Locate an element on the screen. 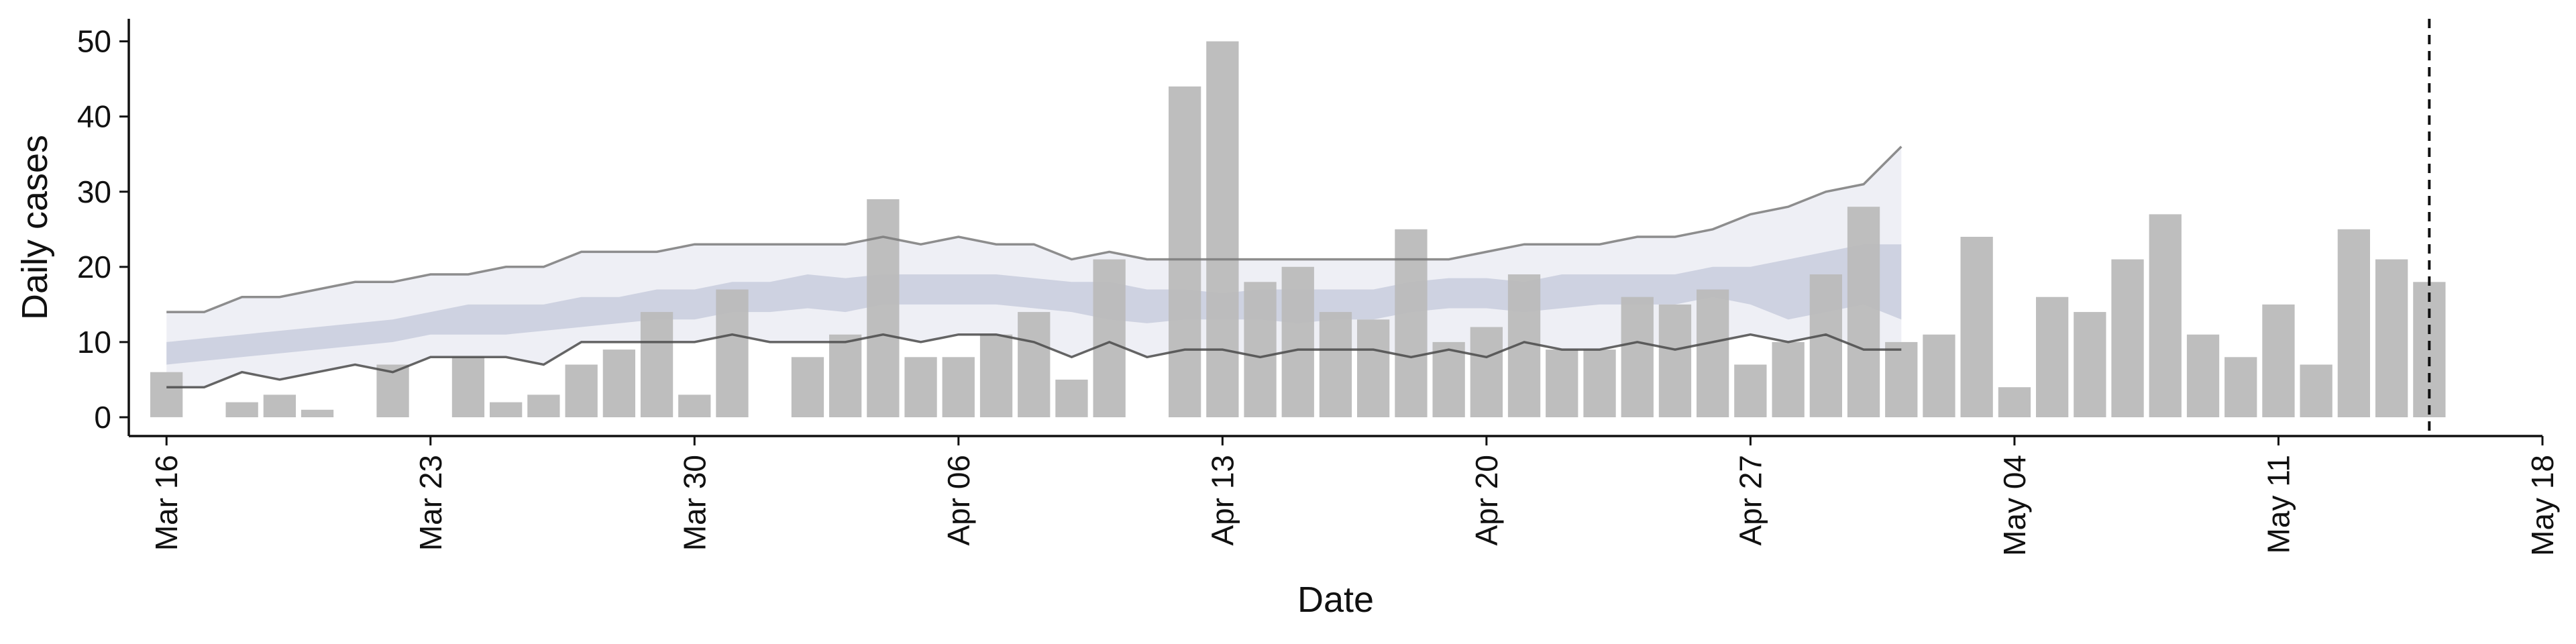  lower-bound-line is located at coordinates (1034, 360).